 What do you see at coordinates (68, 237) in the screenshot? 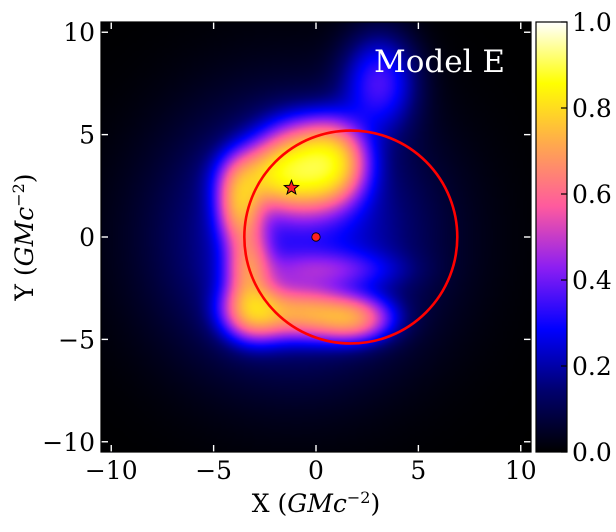
I see `y-tick-labels: −10 −5 0 5 10` at bounding box center [68, 237].